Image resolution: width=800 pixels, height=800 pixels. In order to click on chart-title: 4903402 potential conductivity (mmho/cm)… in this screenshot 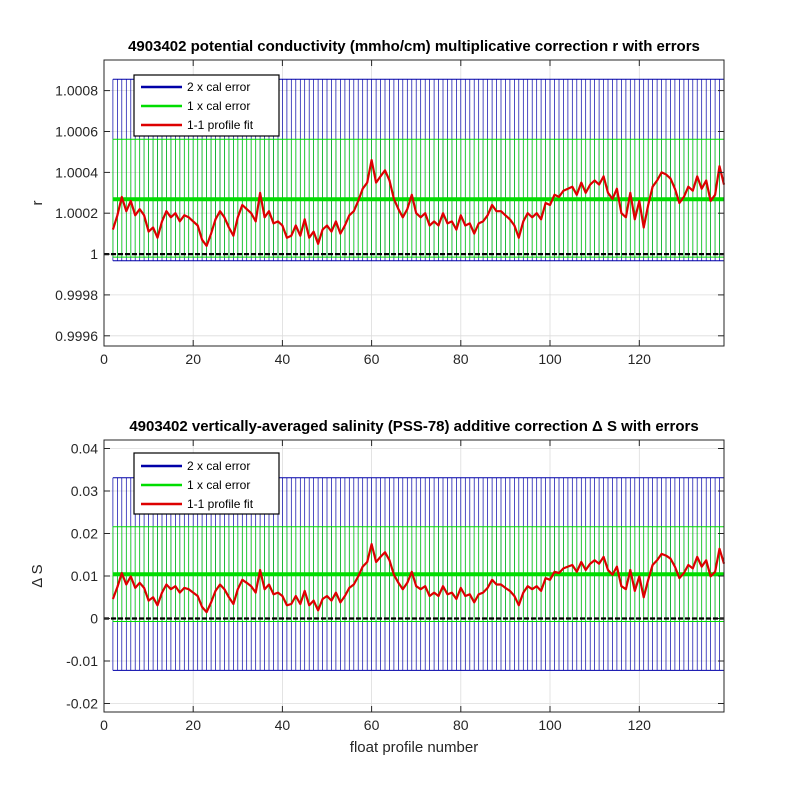, I will do `click(414, 46)`.